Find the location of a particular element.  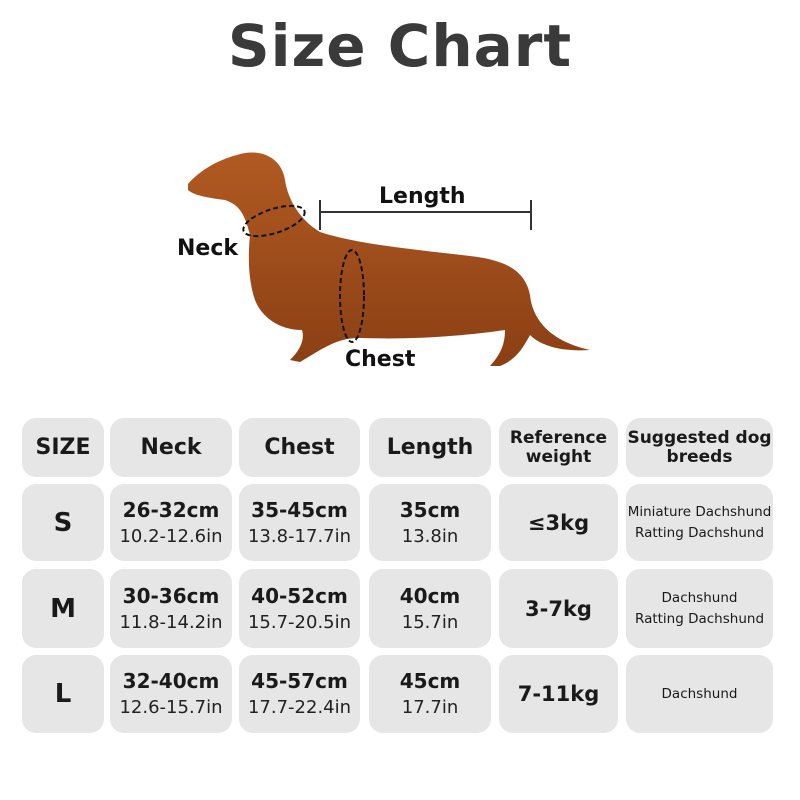

header-label: Suggested dog breeds is located at coordinates (699, 447).